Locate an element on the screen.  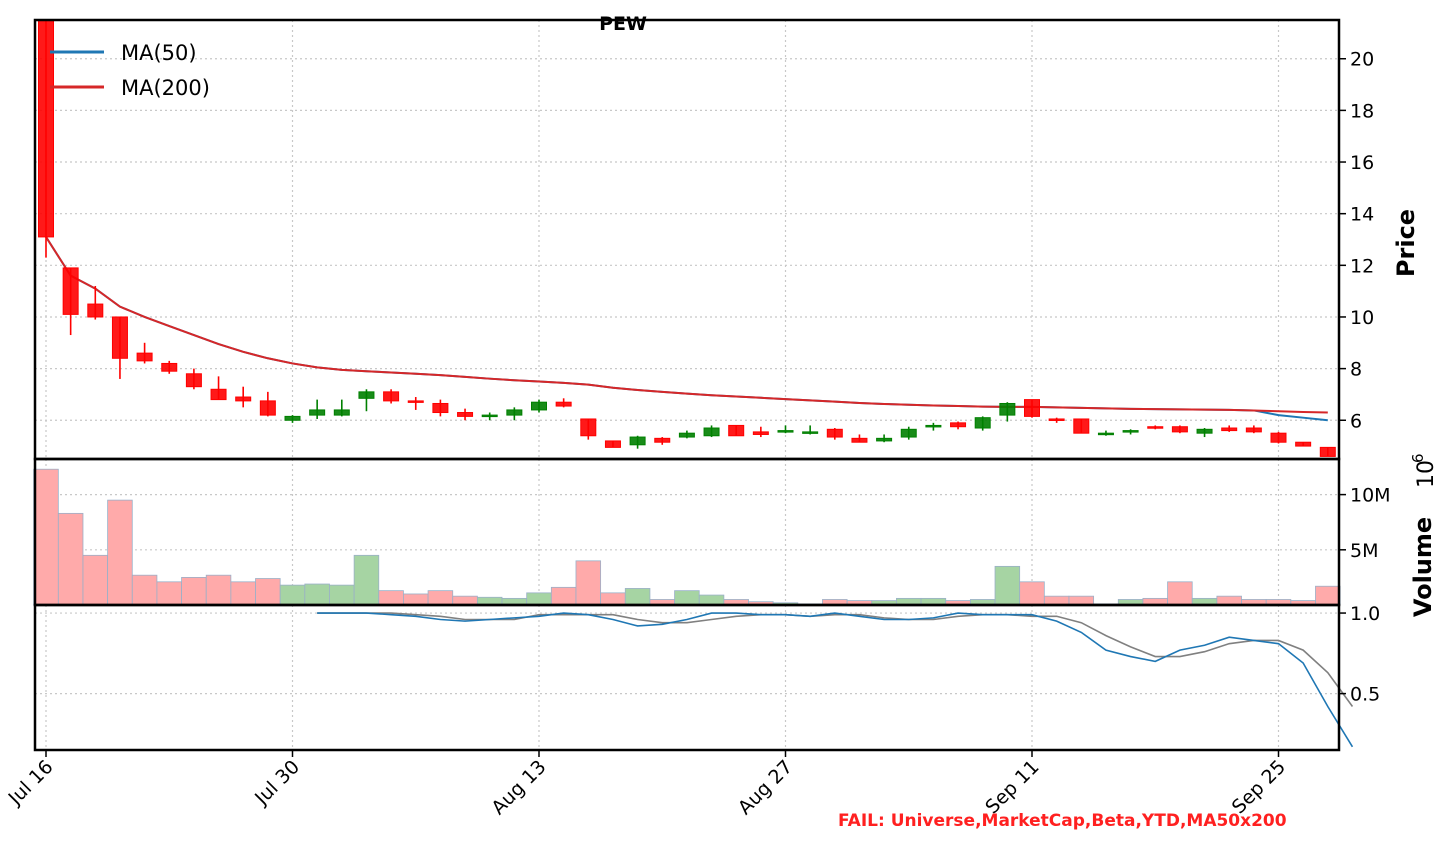
legend-ma50-label: MA(50) is located at coordinates (159, 53).